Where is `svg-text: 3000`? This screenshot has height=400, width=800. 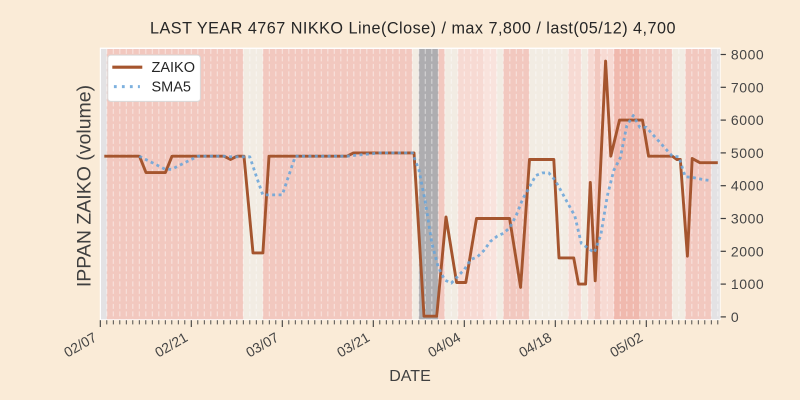 svg-text: 3000 is located at coordinates (747, 219).